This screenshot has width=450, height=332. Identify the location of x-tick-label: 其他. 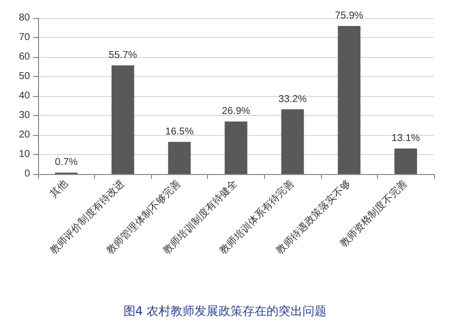
(59, 188).